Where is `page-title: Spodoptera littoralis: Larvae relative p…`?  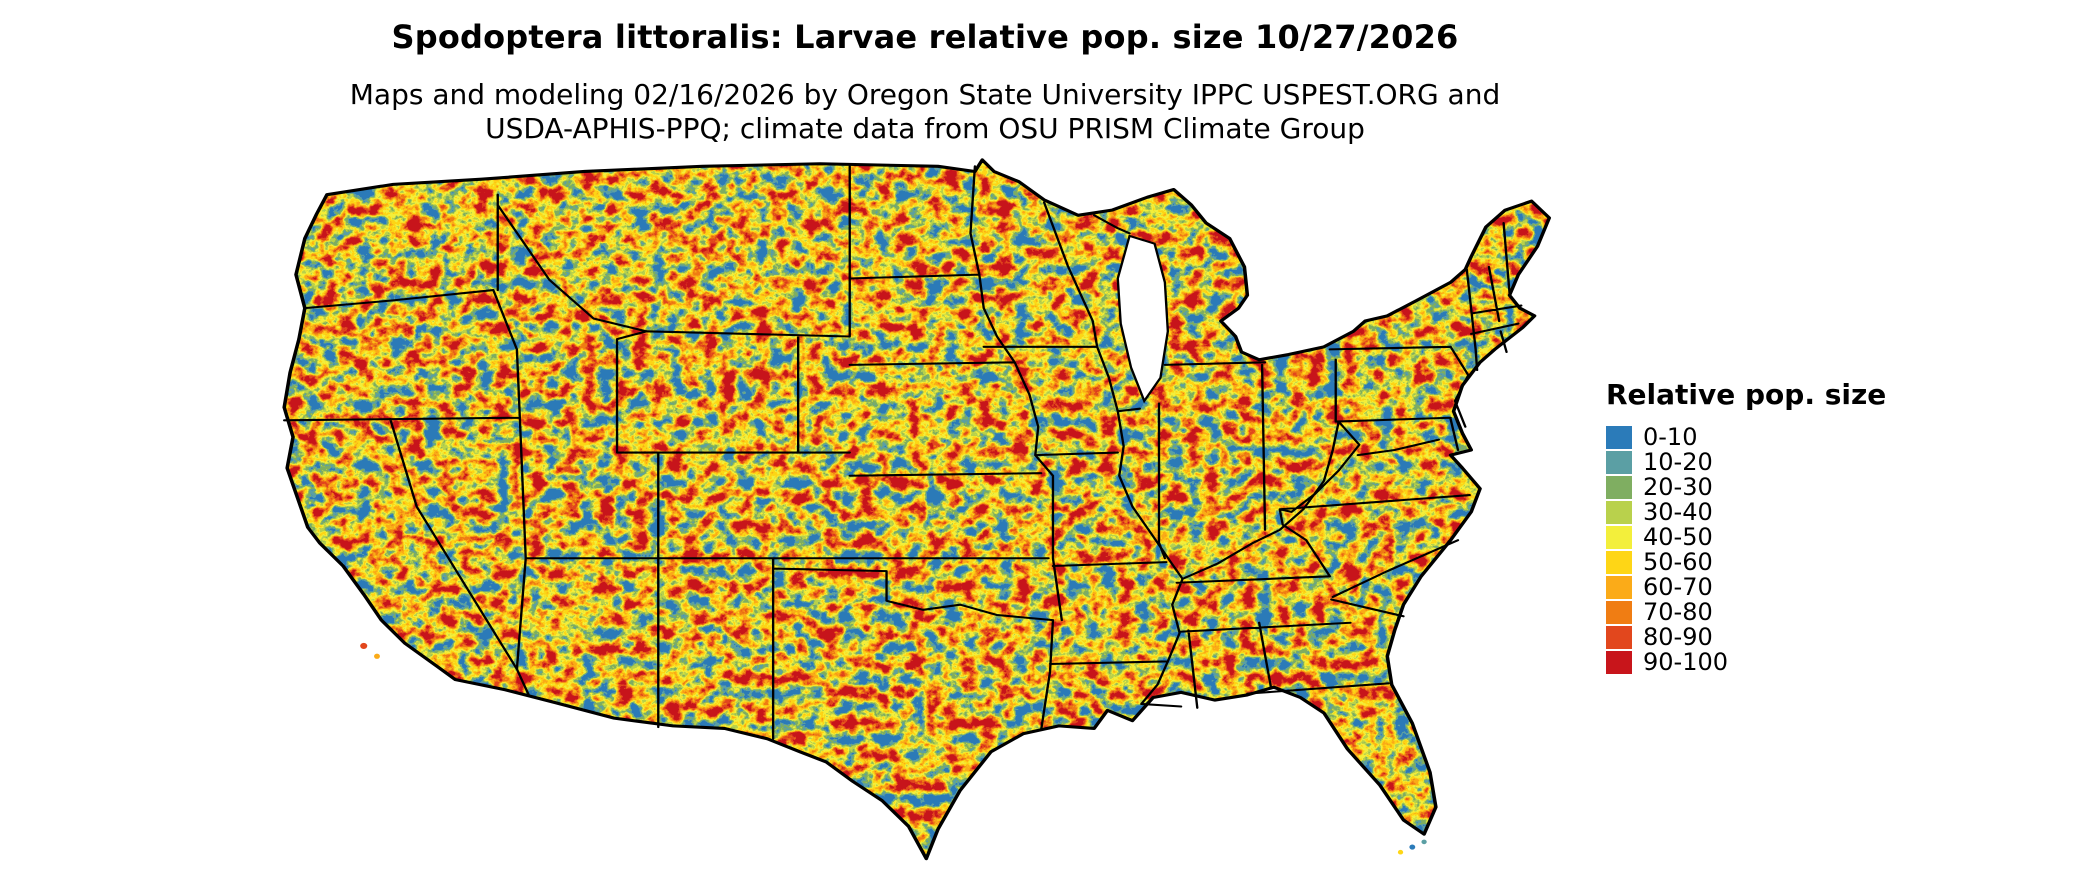 page-title: Spodoptera littoralis: Larvae relative p… is located at coordinates (925, 37).